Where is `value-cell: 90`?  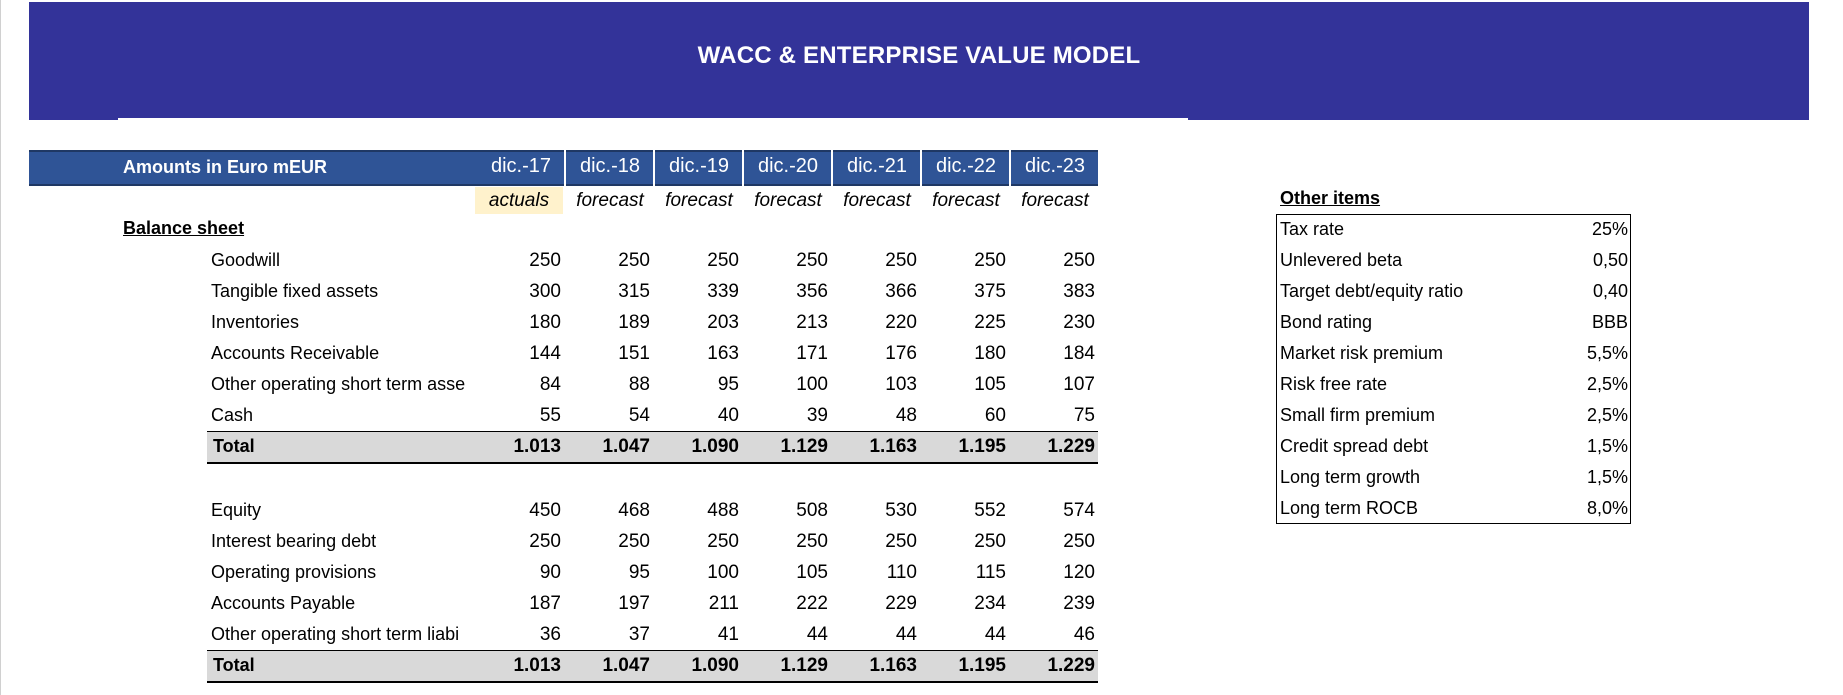 value-cell: 90 is located at coordinates (550, 572).